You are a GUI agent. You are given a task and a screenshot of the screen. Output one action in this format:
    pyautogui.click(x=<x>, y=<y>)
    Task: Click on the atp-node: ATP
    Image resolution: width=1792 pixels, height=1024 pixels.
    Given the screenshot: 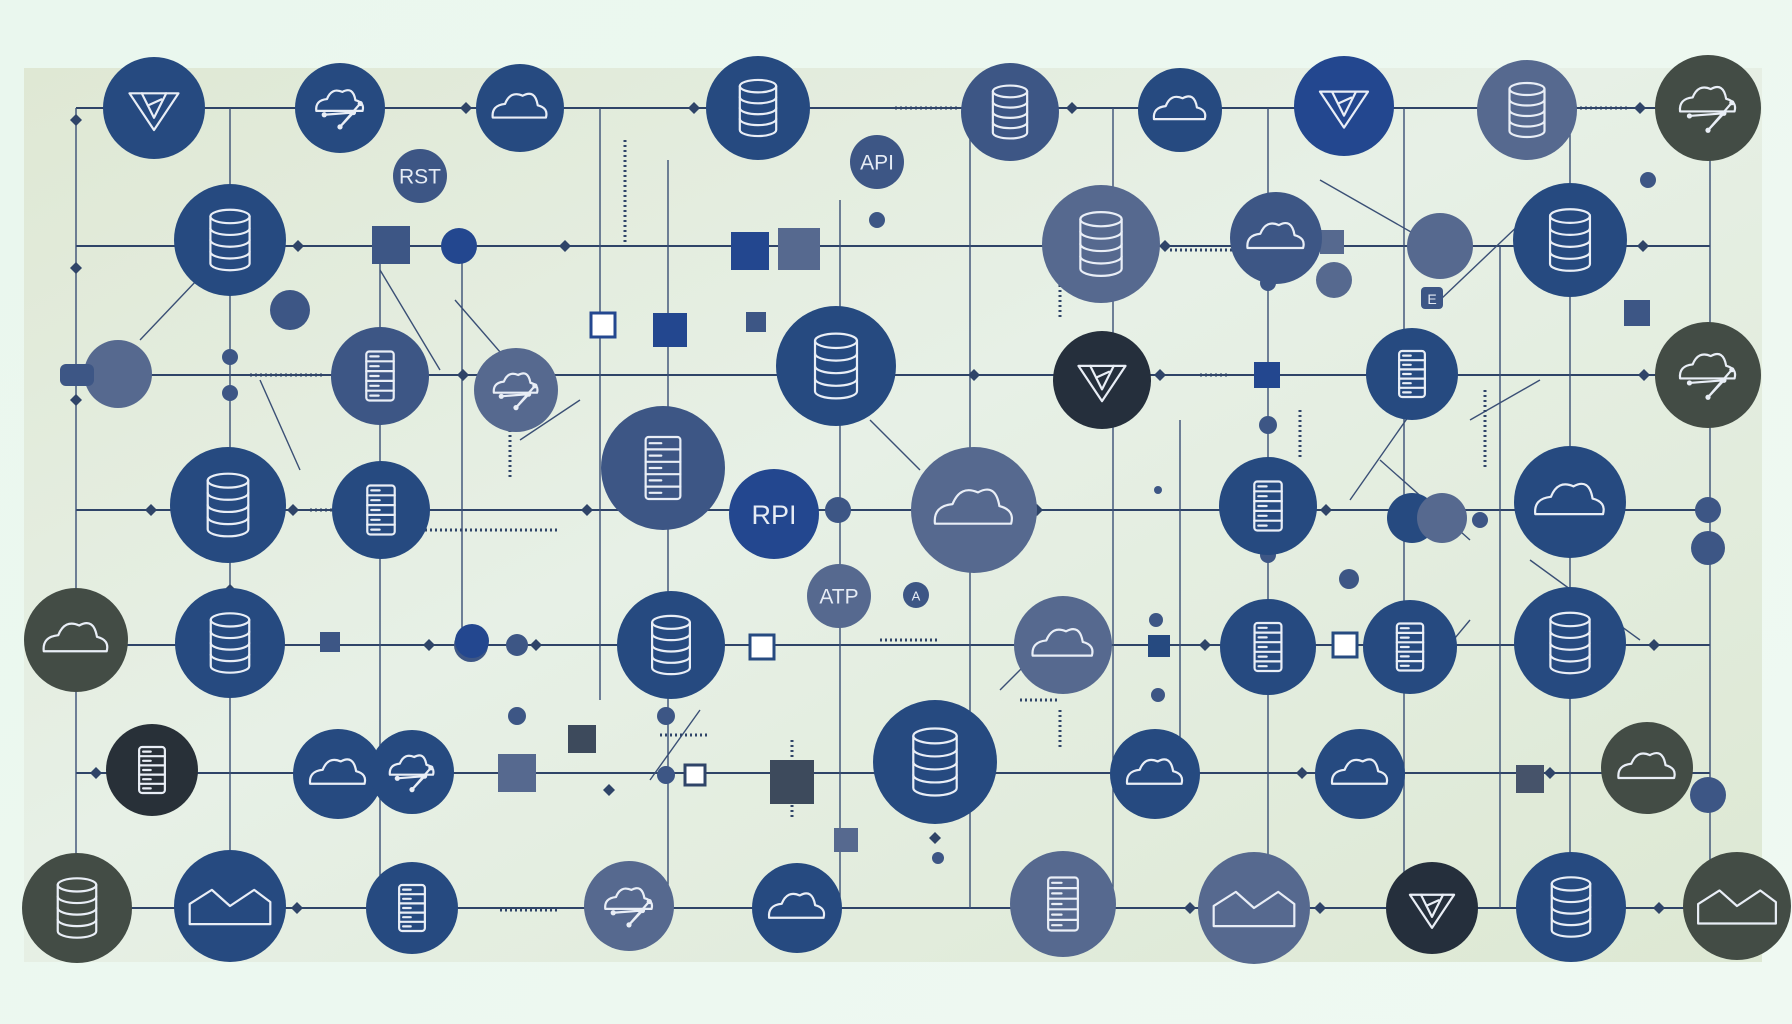 What is the action you would take?
    pyautogui.click(x=839, y=596)
    